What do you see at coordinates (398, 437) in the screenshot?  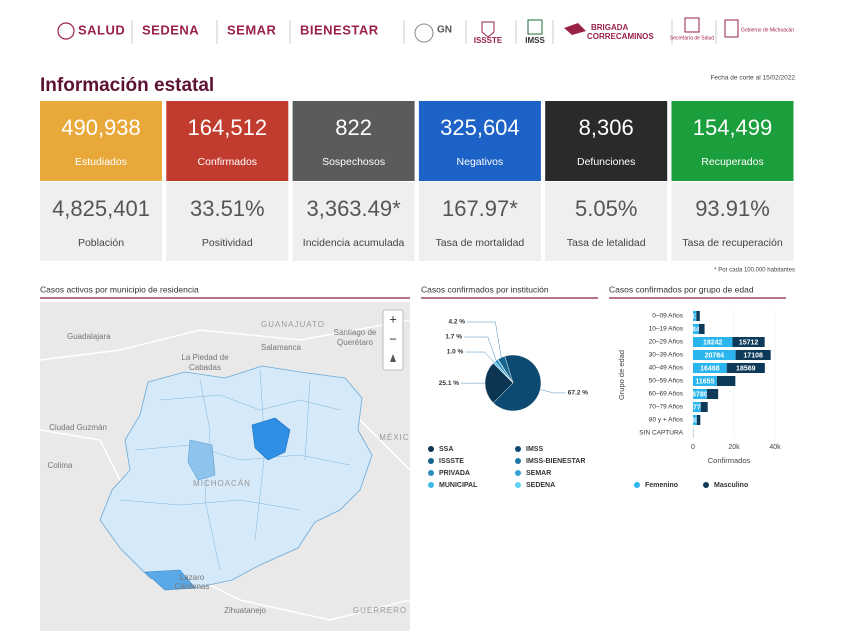 I see `map-label: MÉXICO` at bounding box center [398, 437].